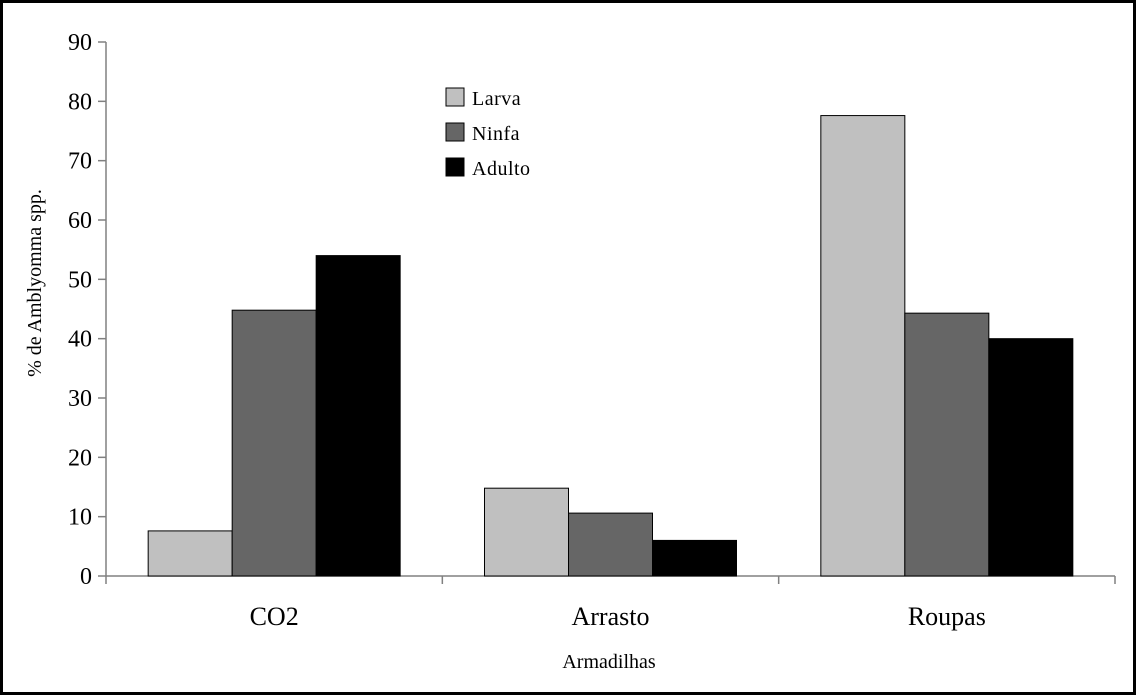 This screenshot has width=1136, height=695. Describe the element at coordinates (80, 518) in the screenshot. I see `y-tick-label: 10` at that location.